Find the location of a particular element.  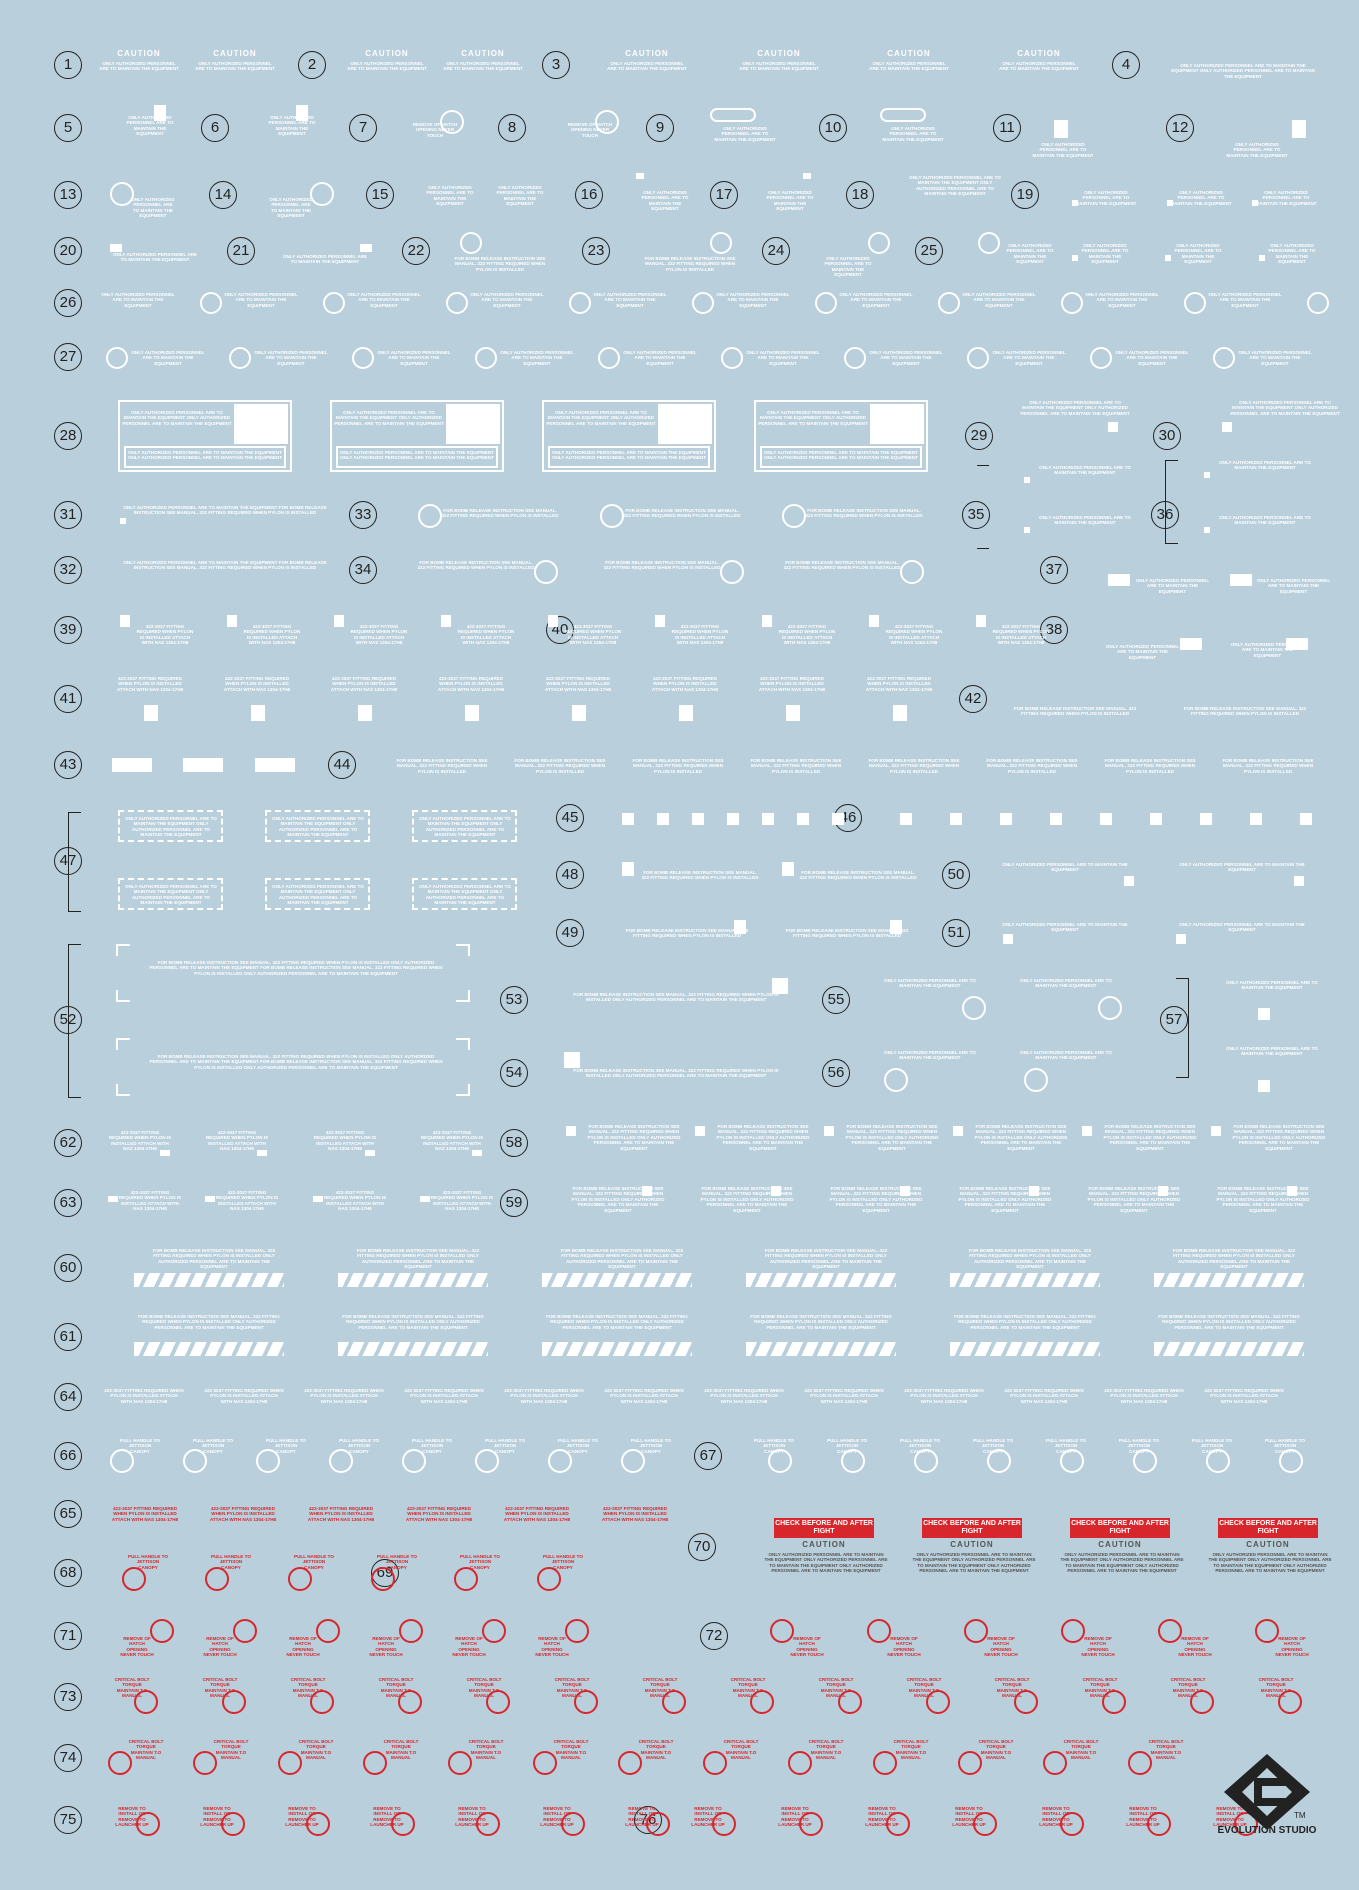

bracket is located at coordinates (1182, 1028).